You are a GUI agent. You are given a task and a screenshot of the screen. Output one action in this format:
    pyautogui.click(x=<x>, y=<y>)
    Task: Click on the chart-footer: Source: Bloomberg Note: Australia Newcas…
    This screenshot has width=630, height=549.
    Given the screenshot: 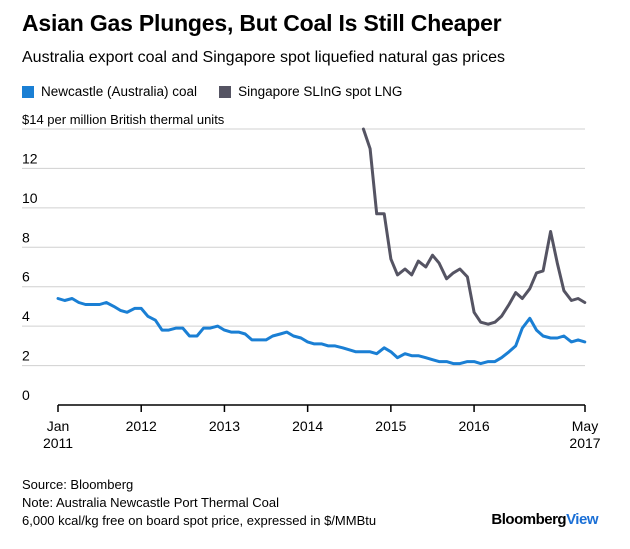 What is the action you would take?
    pyautogui.click(x=199, y=503)
    